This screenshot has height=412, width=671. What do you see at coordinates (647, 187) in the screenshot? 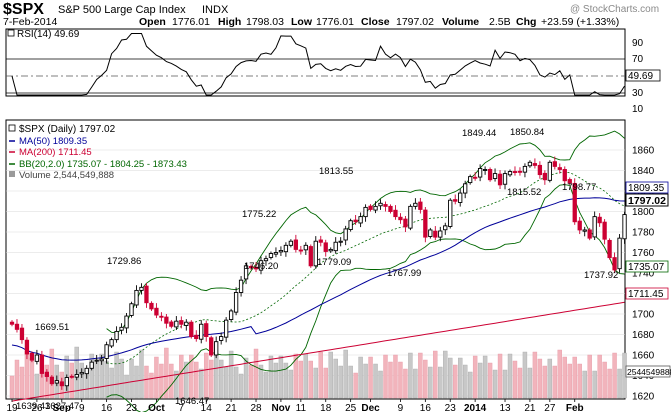
I see `tag-ma50` at bounding box center [647, 187].